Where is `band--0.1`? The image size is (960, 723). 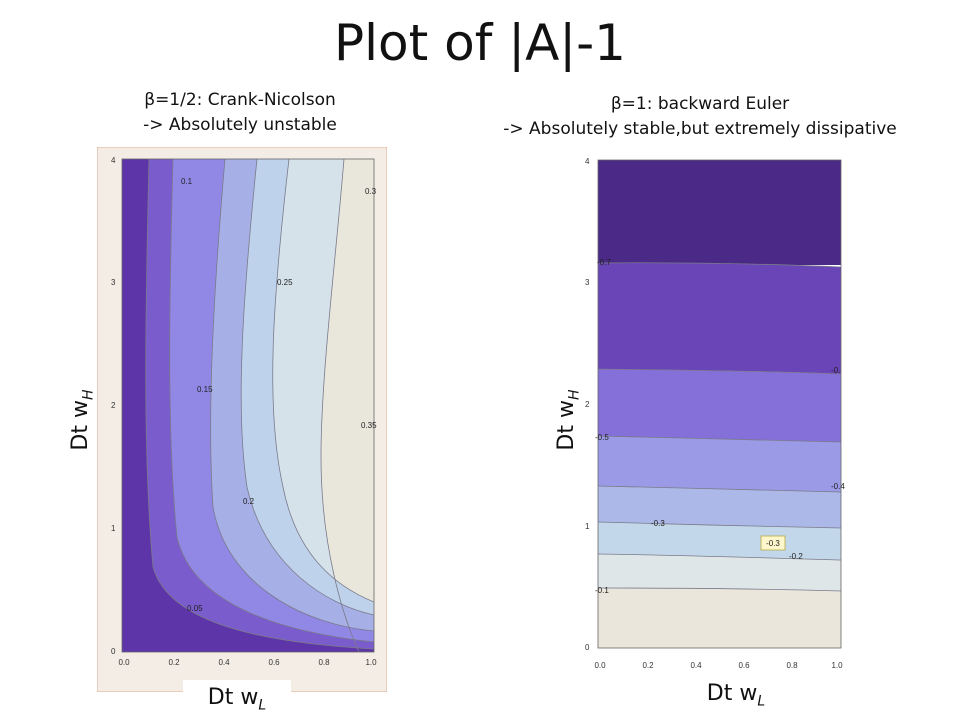 band--0.1 is located at coordinates (719, 572).